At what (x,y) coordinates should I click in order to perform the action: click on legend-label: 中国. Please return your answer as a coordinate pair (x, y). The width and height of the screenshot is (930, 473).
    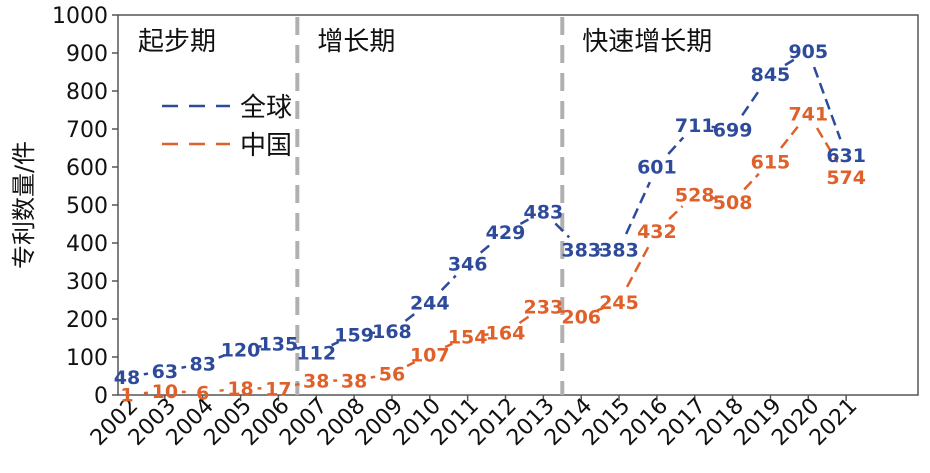
    Looking at the image, I should click on (266, 146).